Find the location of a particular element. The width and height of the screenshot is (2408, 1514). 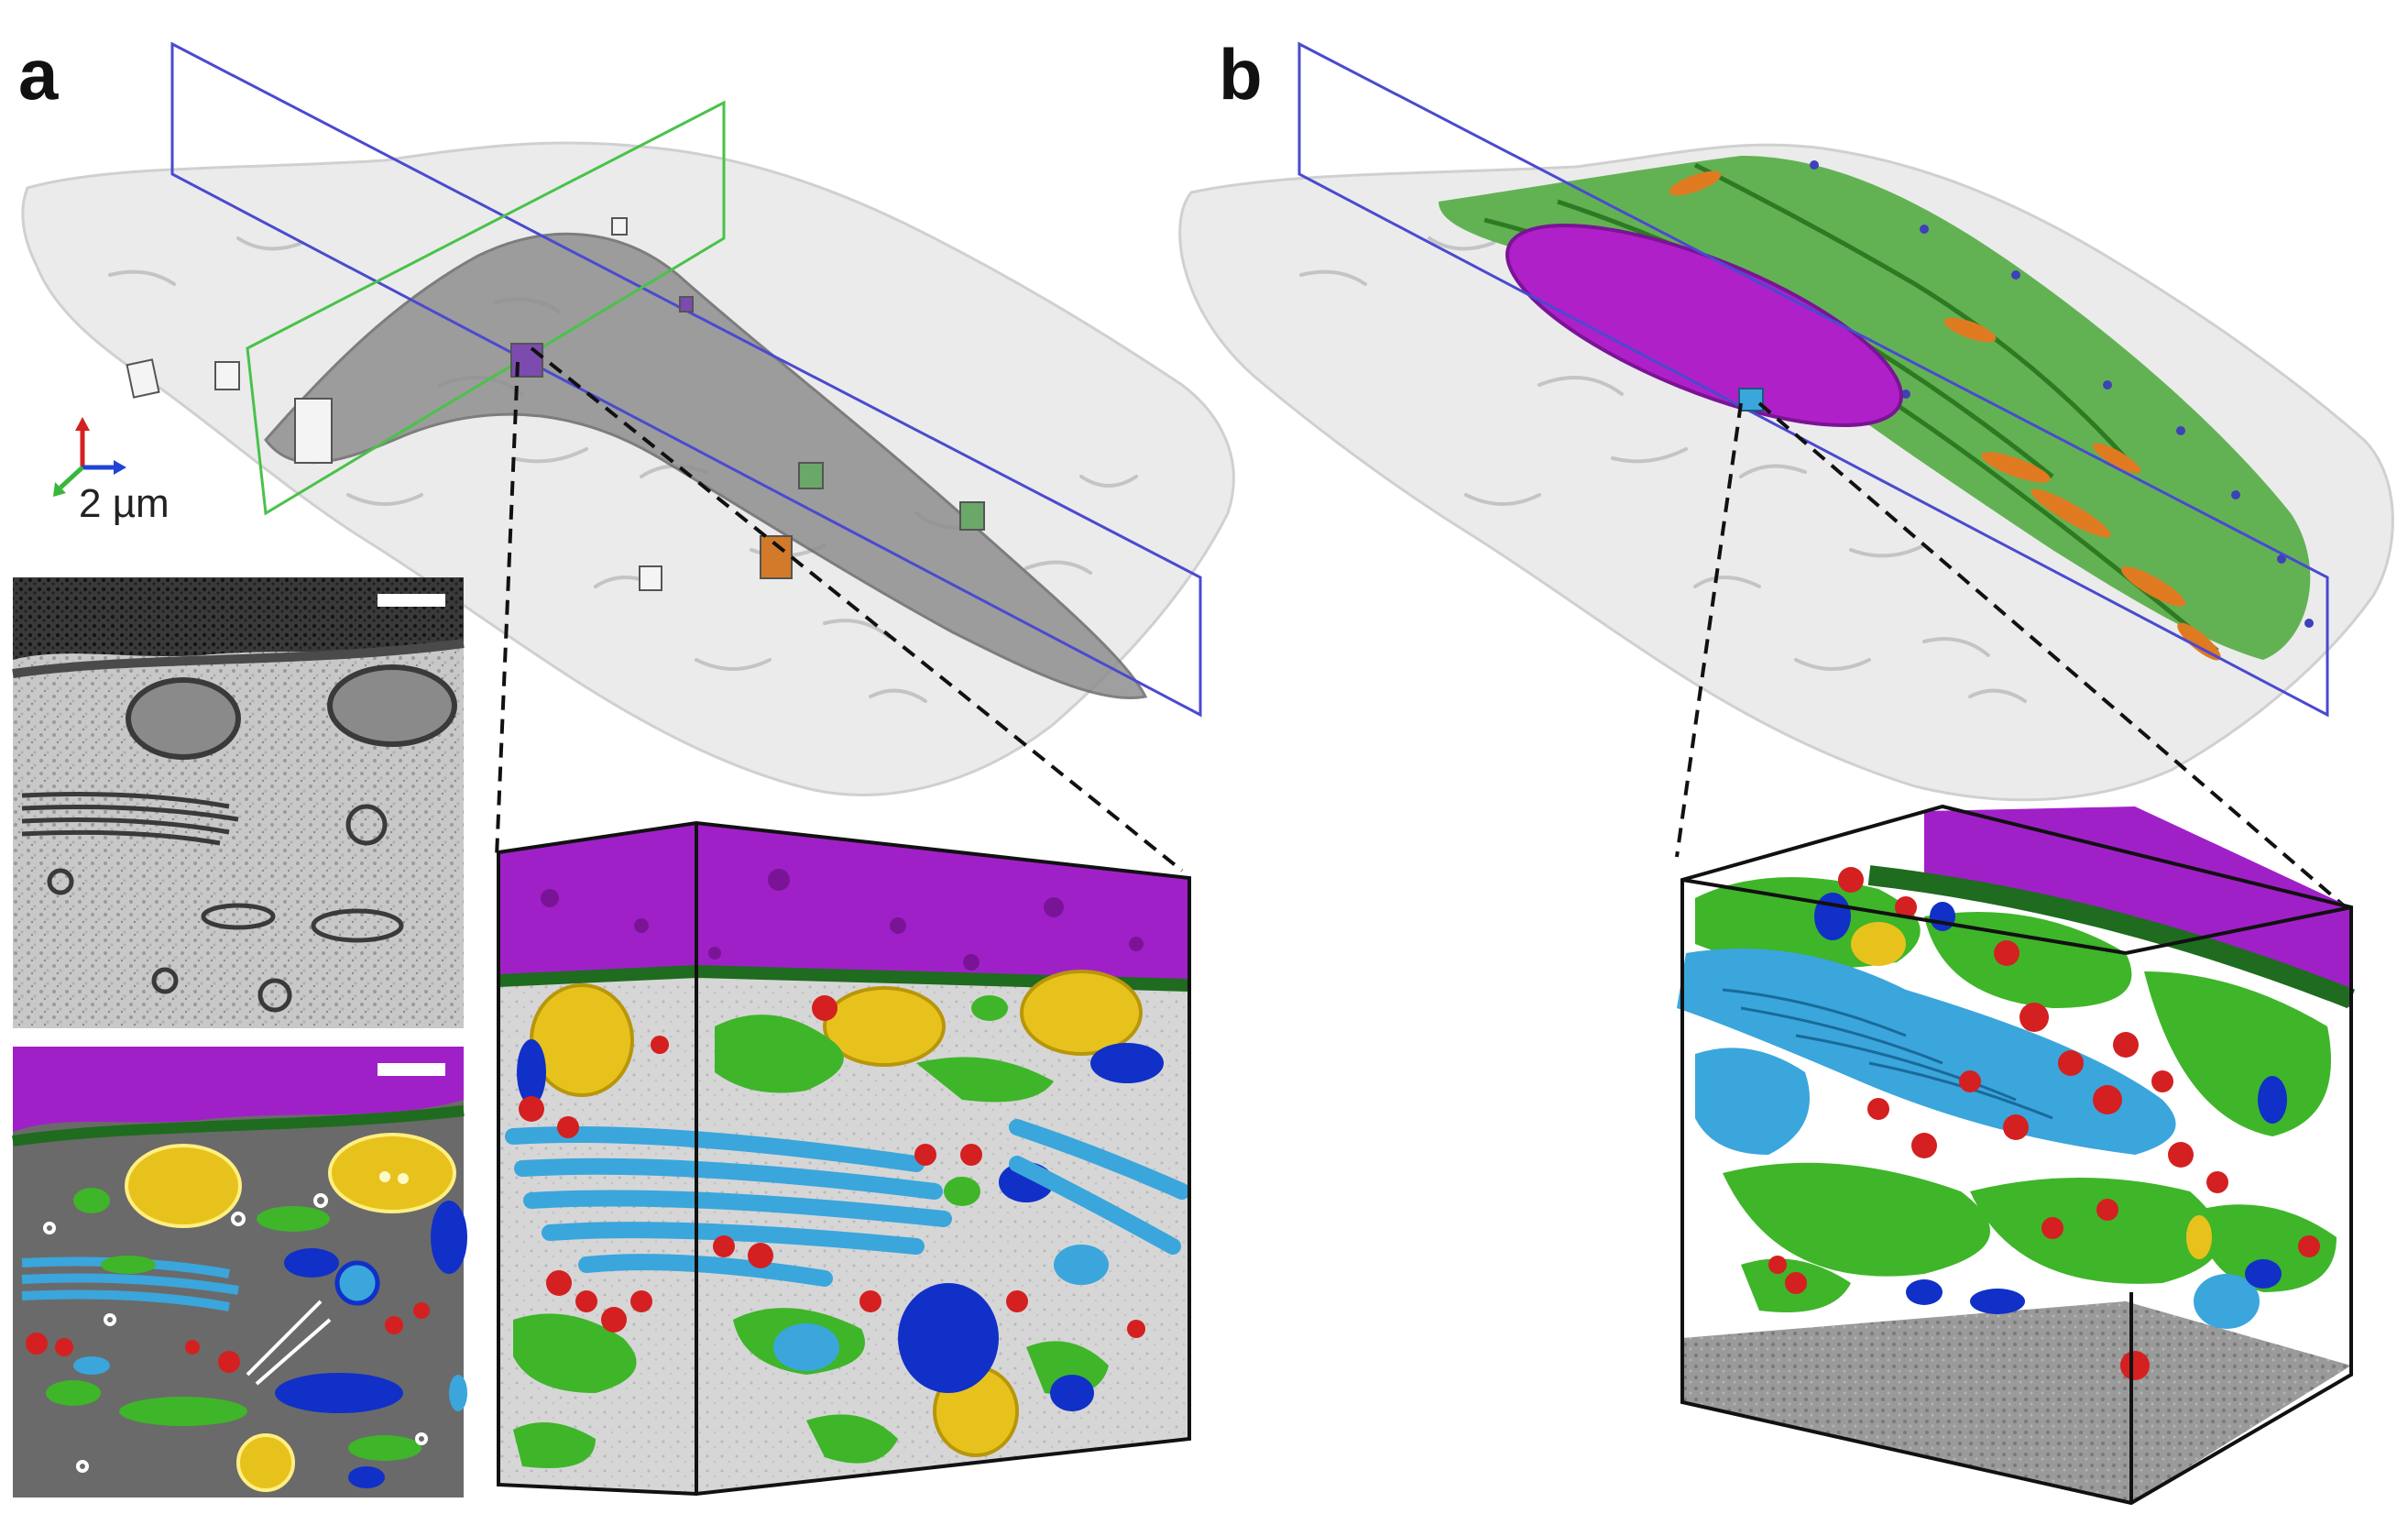

roi-box-b is located at coordinates (1751, 399).